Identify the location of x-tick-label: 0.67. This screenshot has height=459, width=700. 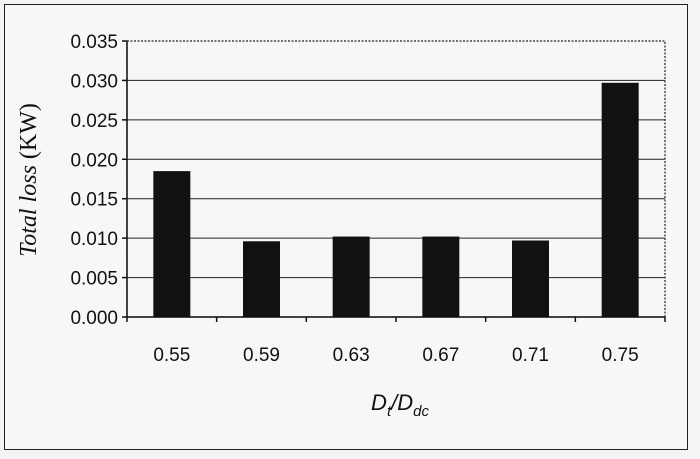
(440, 355).